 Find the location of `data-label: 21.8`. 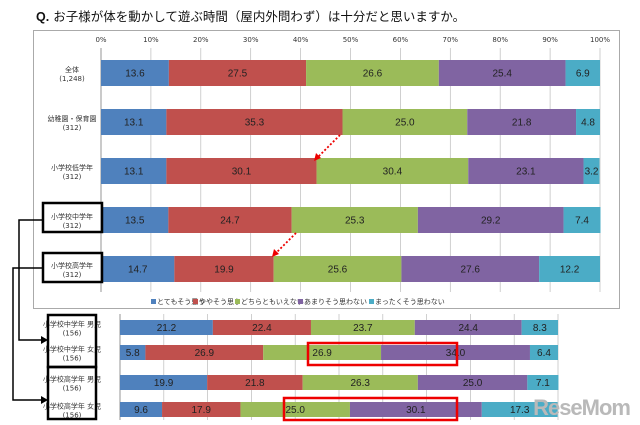

data-label: 21.8 is located at coordinates (255, 383).